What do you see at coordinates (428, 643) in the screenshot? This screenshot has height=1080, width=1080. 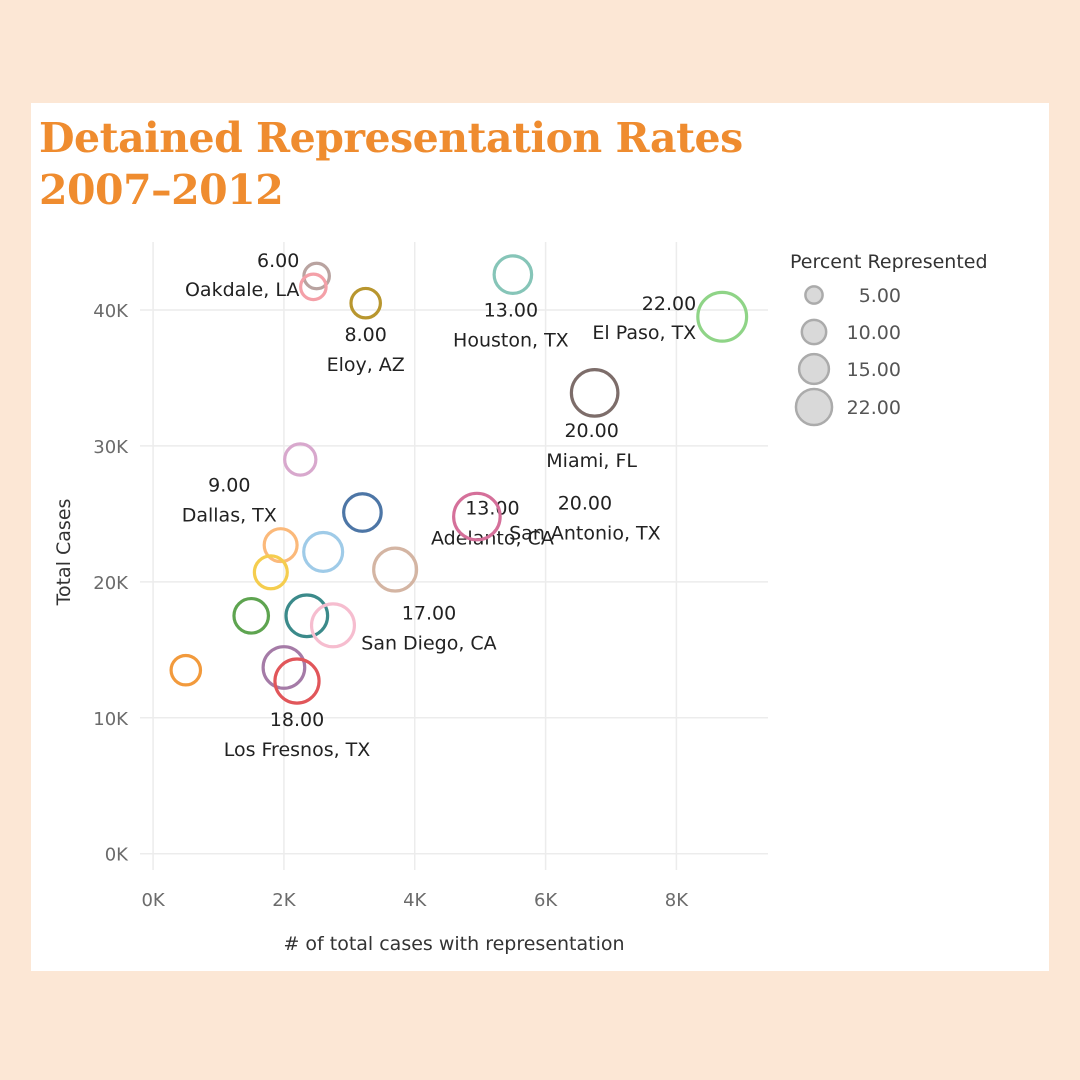 I see `point-name-label: San Diego, CA` at bounding box center [428, 643].